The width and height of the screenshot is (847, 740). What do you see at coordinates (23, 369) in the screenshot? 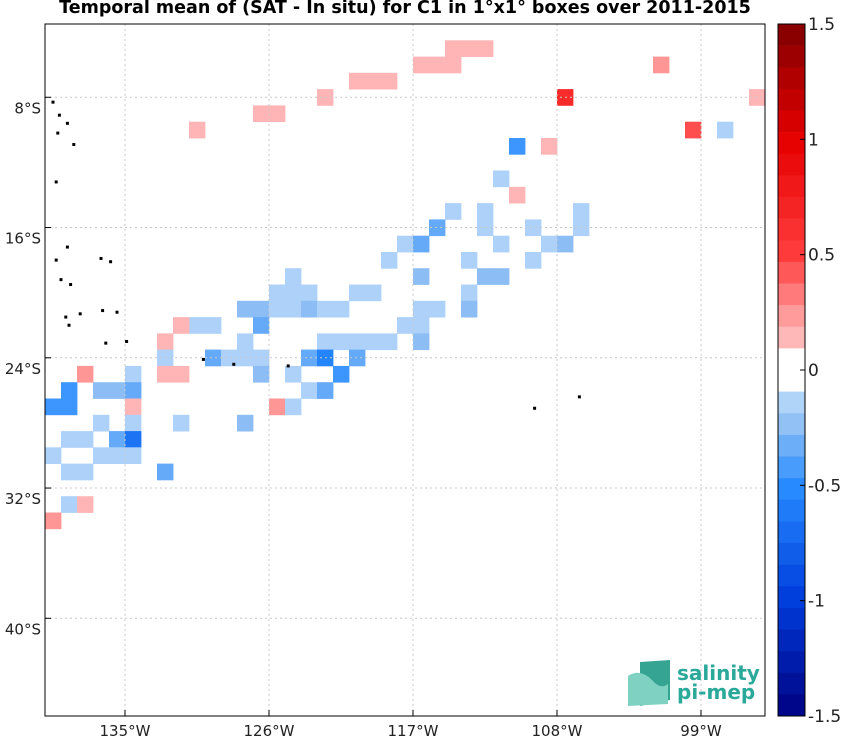
I see `y-tick-label: 24°S` at bounding box center [23, 369].